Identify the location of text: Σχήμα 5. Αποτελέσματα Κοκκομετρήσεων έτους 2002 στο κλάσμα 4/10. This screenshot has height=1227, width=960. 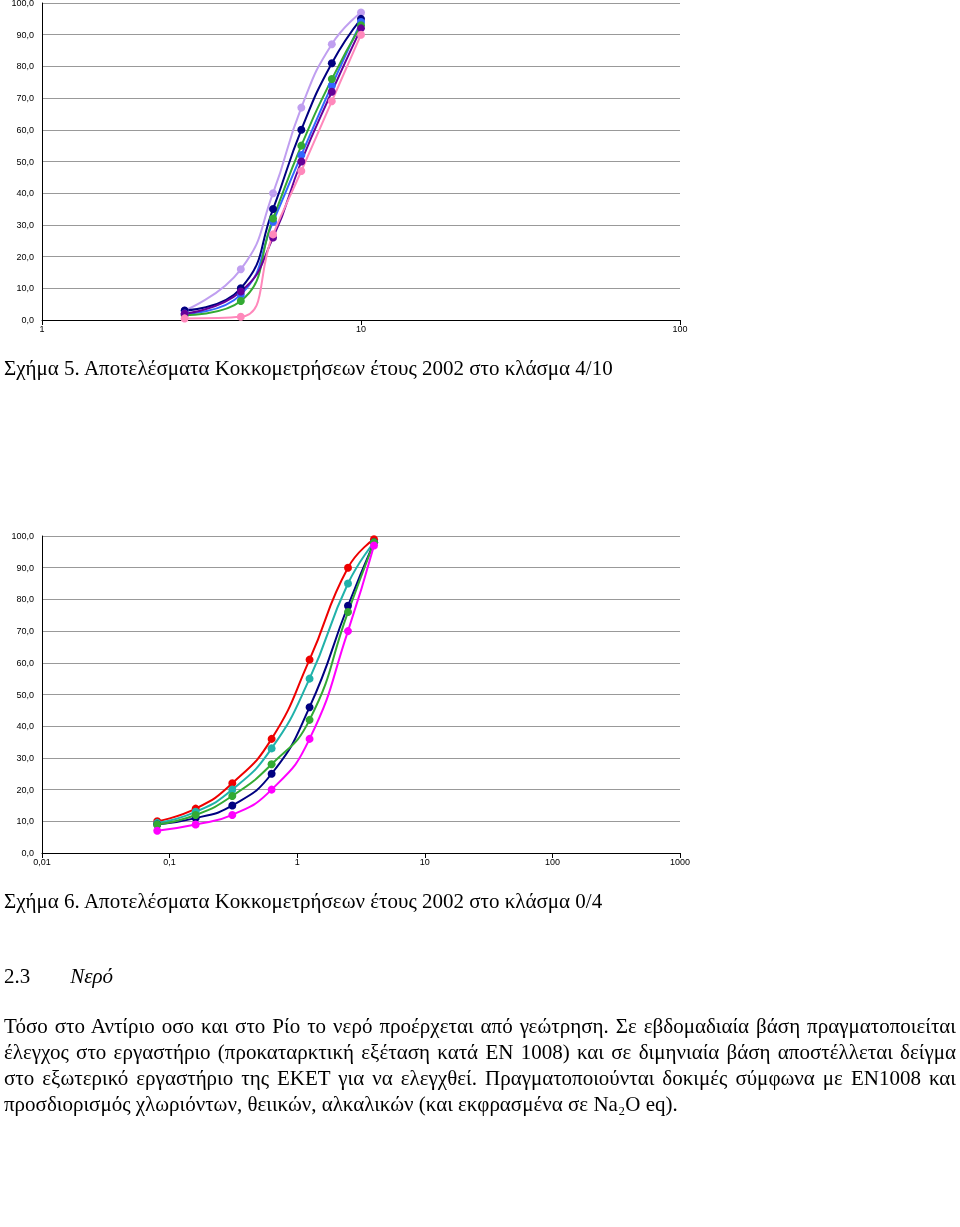
(309, 368).